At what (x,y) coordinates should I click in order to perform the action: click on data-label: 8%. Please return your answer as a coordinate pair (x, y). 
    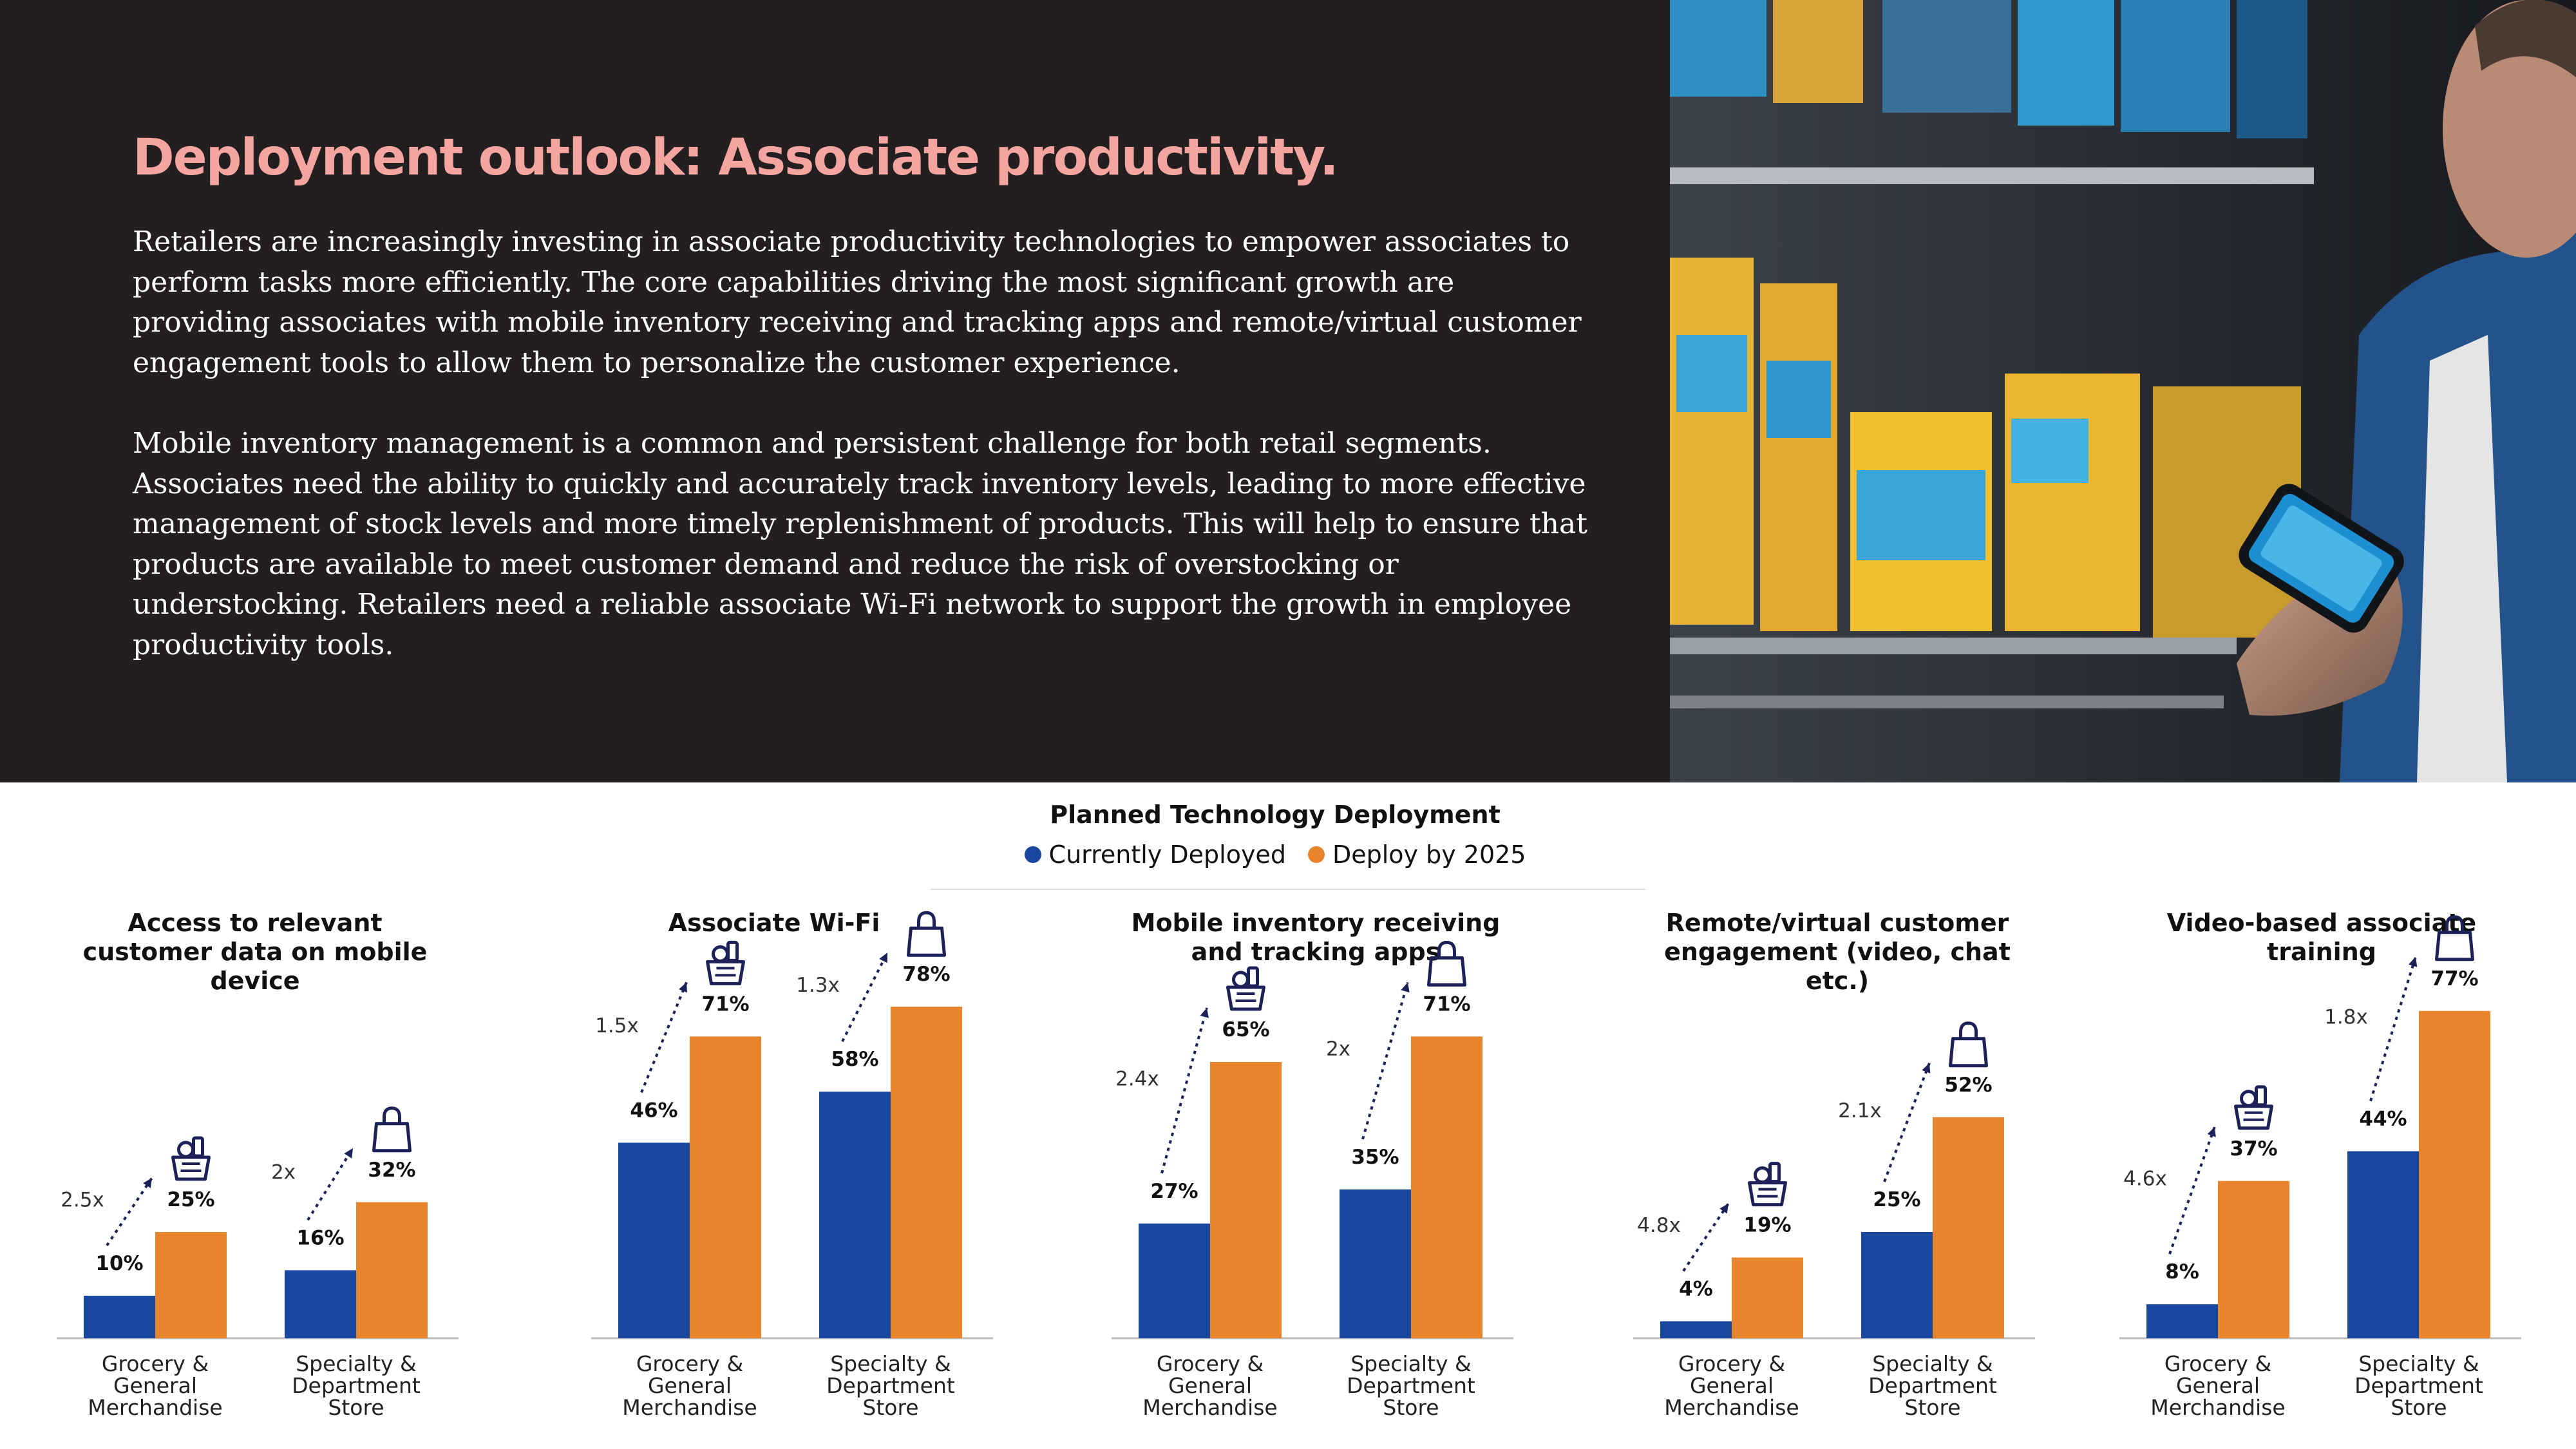
    Looking at the image, I should click on (2182, 1271).